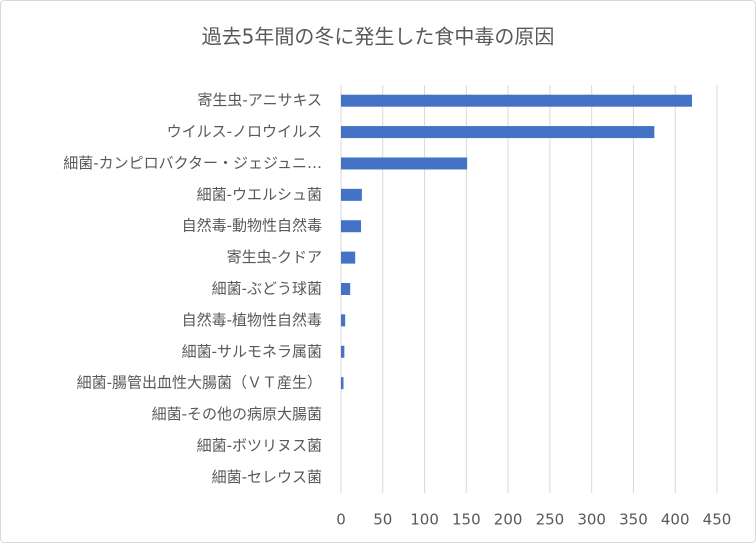 The height and width of the screenshot is (543, 756). What do you see at coordinates (267, 477) in the screenshot?
I see `y-tick-label: 細菌-セレウス菌` at bounding box center [267, 477].